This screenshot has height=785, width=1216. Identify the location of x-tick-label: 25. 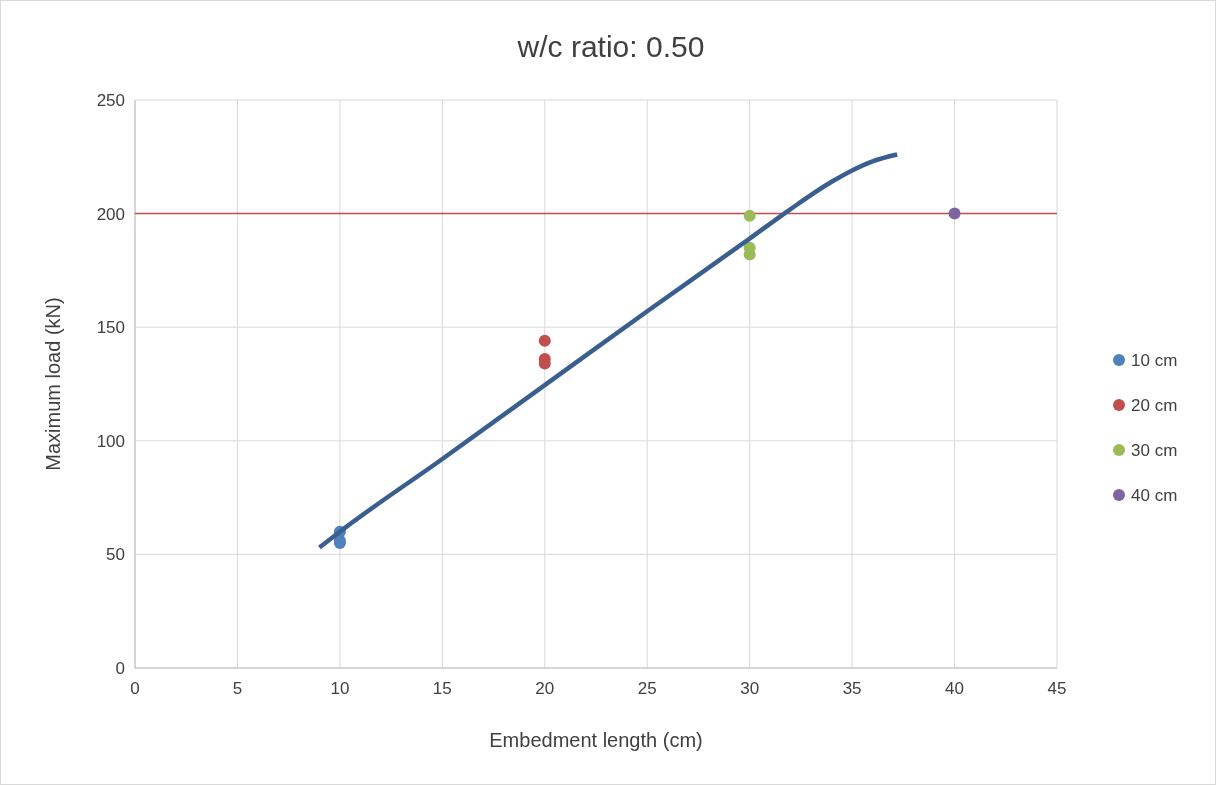
(647, 688).